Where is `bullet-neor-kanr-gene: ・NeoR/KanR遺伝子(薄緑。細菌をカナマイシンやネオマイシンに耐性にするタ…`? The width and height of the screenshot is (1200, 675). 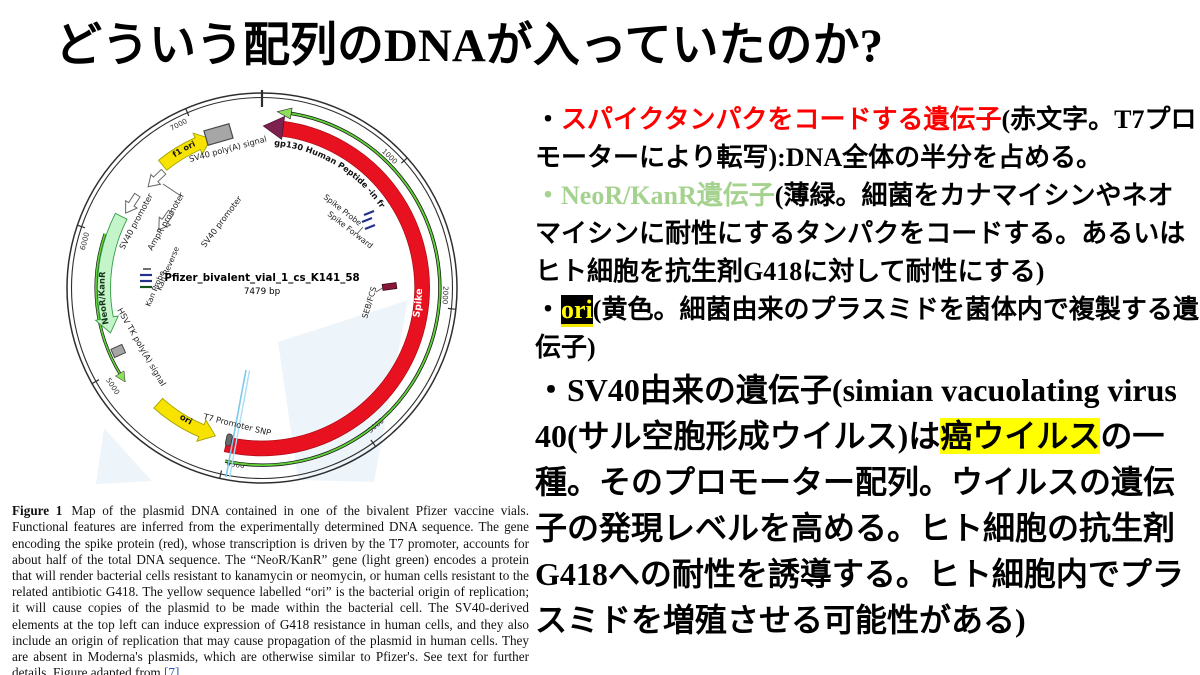 bullet-neor-kanr-gene: ・NeoR/KanR遺伝子(薄緑。細菌をカナマイシンやネオマイシンに耐性にするタ… is located at coordinates (867, 234).